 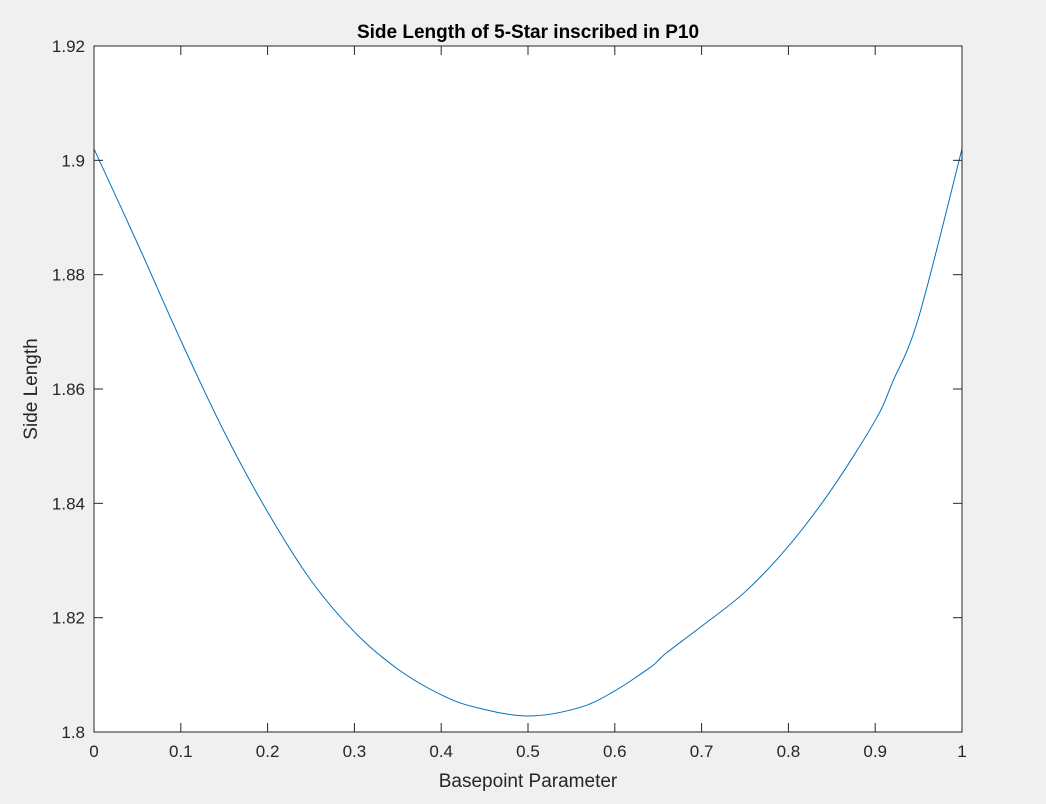 What do you see at coordinates (355, 751) in the screenshot?
I see `x-tick-label: 0.3` at bounding box center [355, 751].